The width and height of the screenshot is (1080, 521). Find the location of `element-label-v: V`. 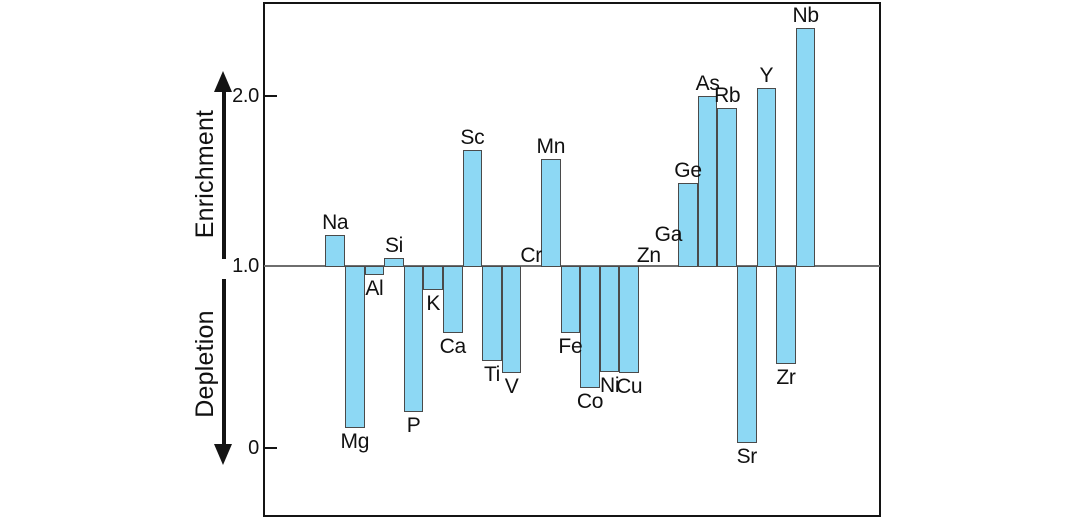

element-label-v: V is located at coordinates (511, 387).